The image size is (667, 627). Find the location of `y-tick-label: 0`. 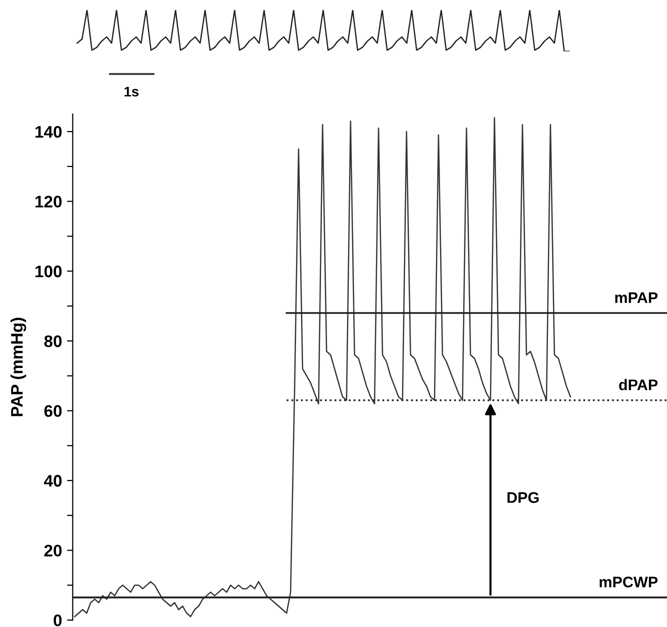

y-tick-label: 0 is located at coordinates (58, 620).